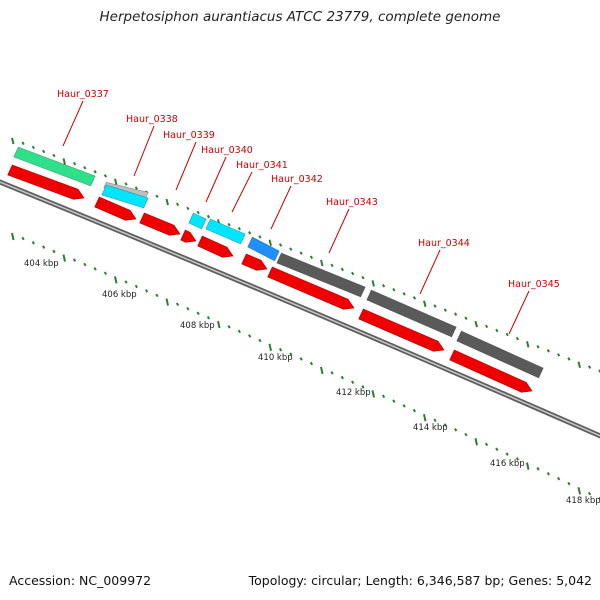 The height and width of the screenshot is (600, 600). I want to click on kbp-label: 412 kbp, so click(353, 393).